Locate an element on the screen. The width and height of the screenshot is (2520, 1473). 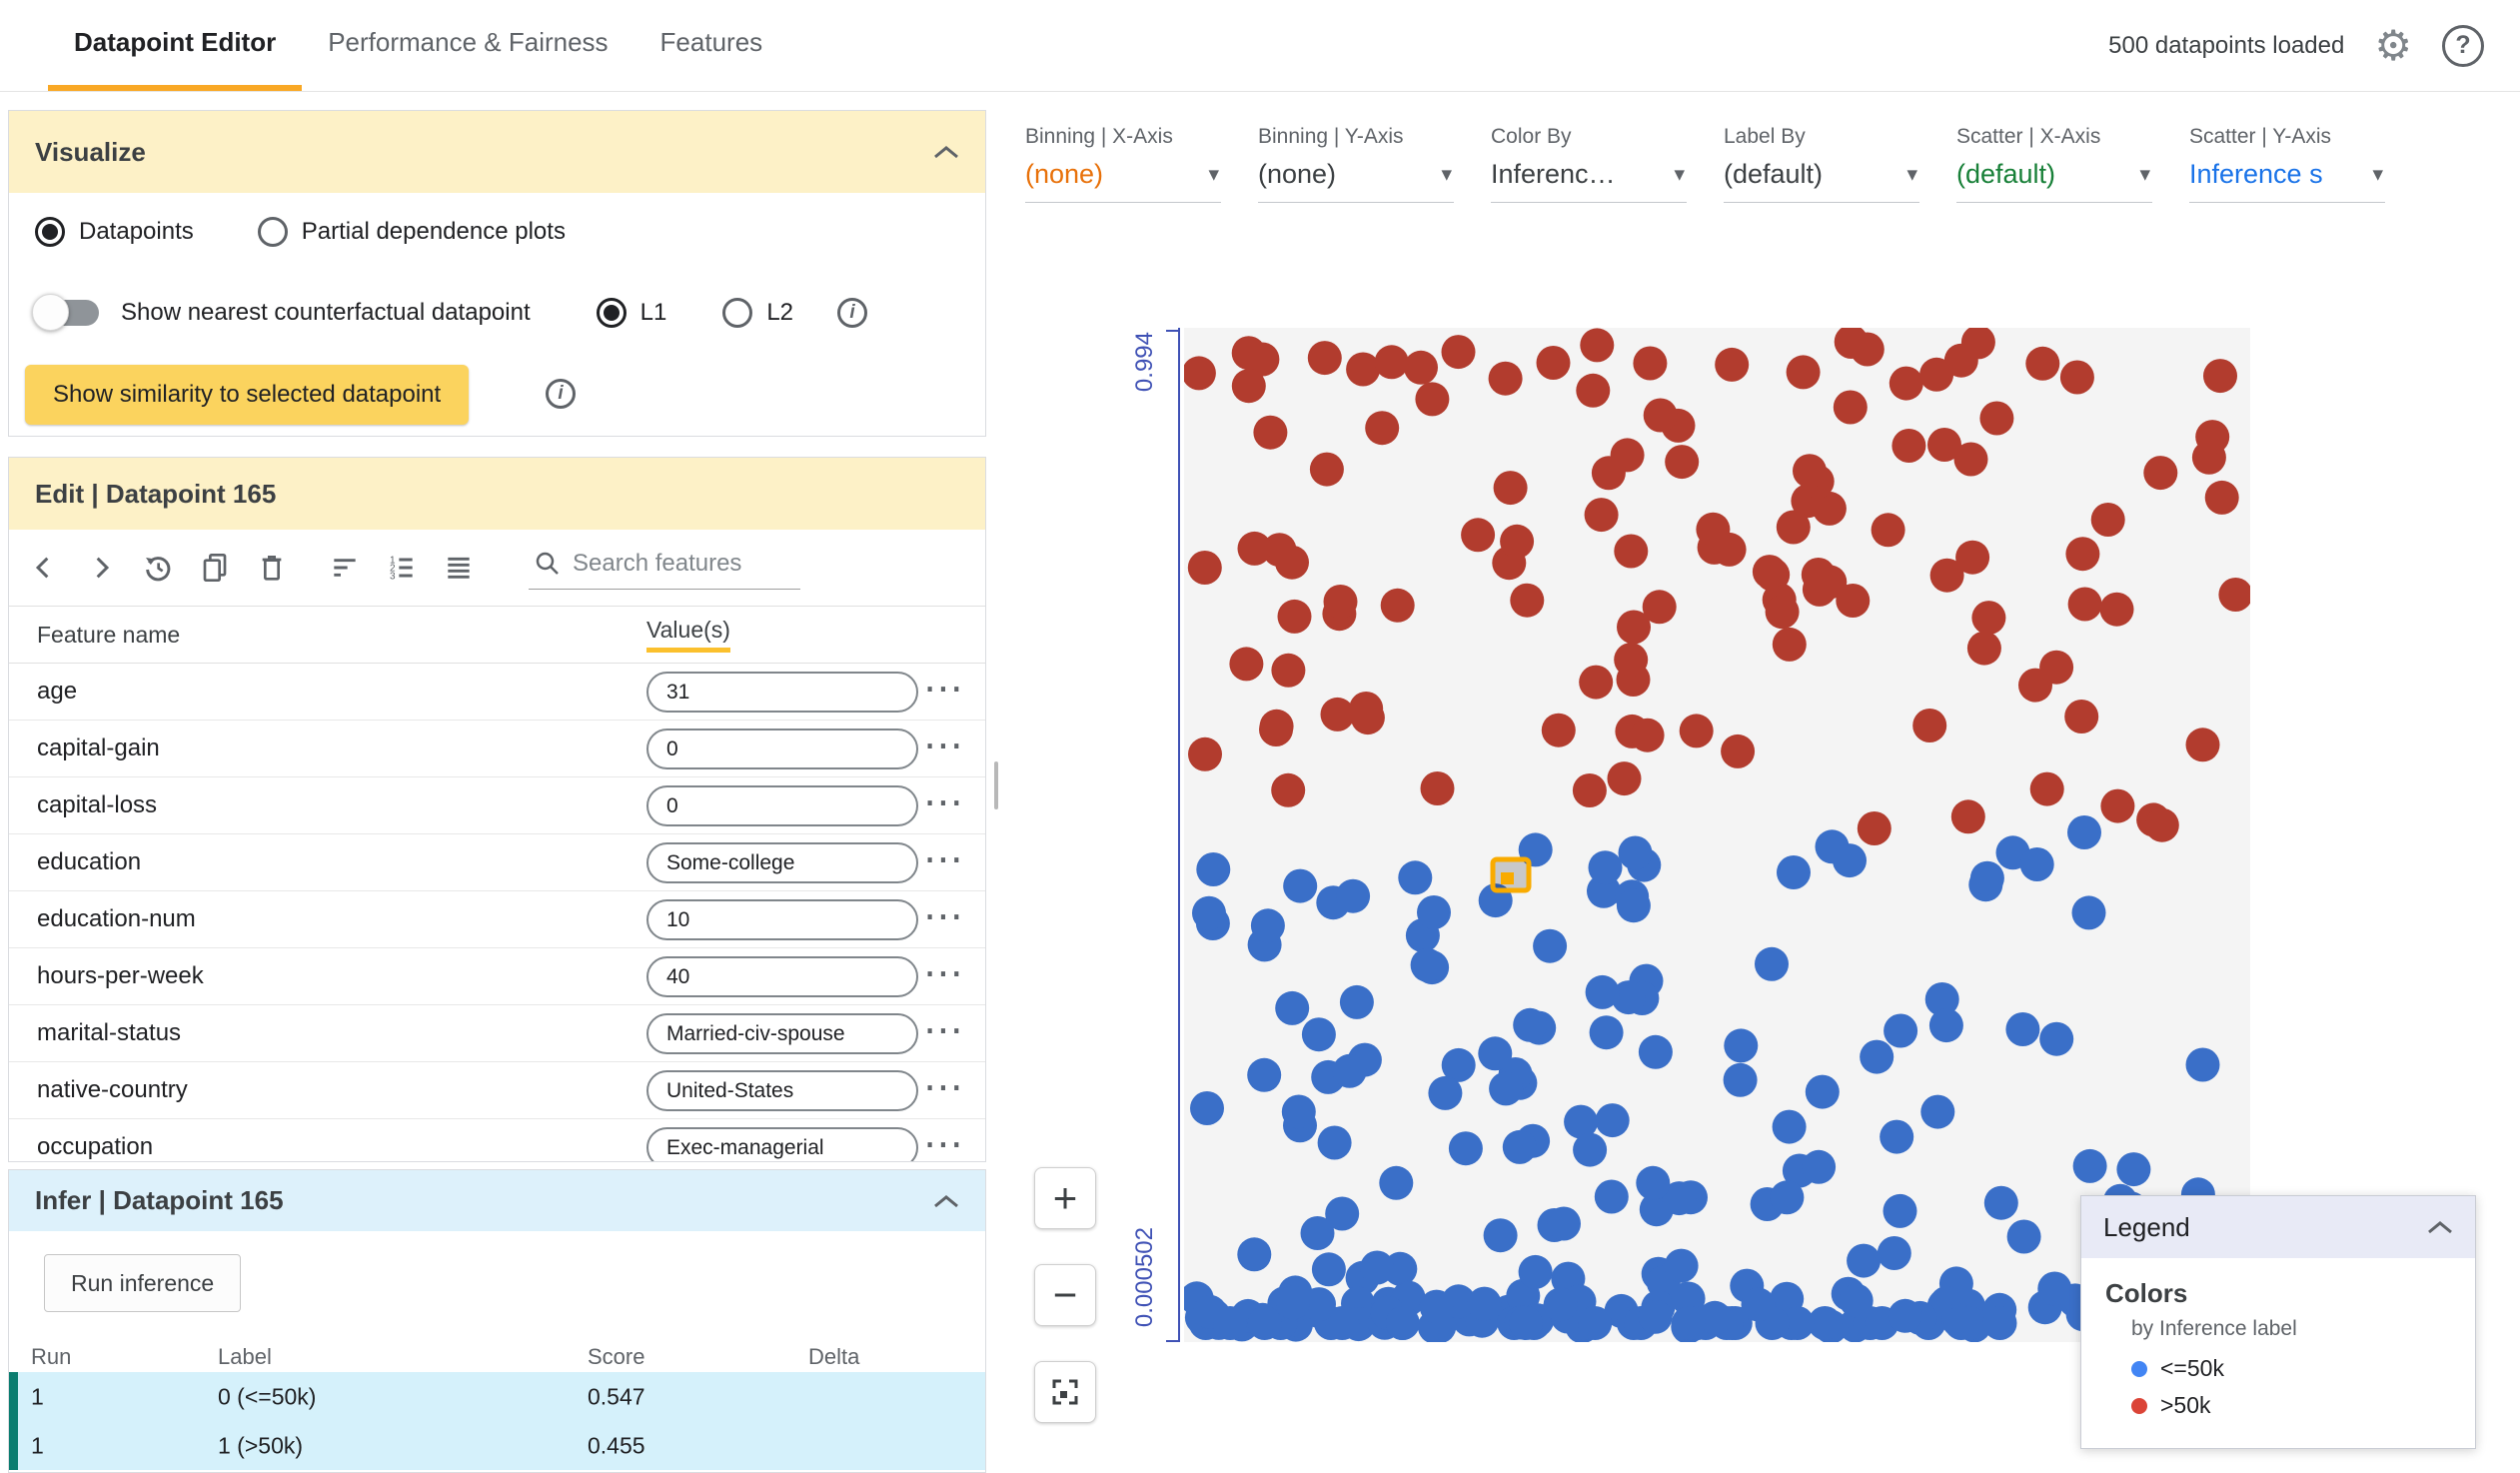
numbered-list-button: 1 2 3 is located at coordinates (402, 568).